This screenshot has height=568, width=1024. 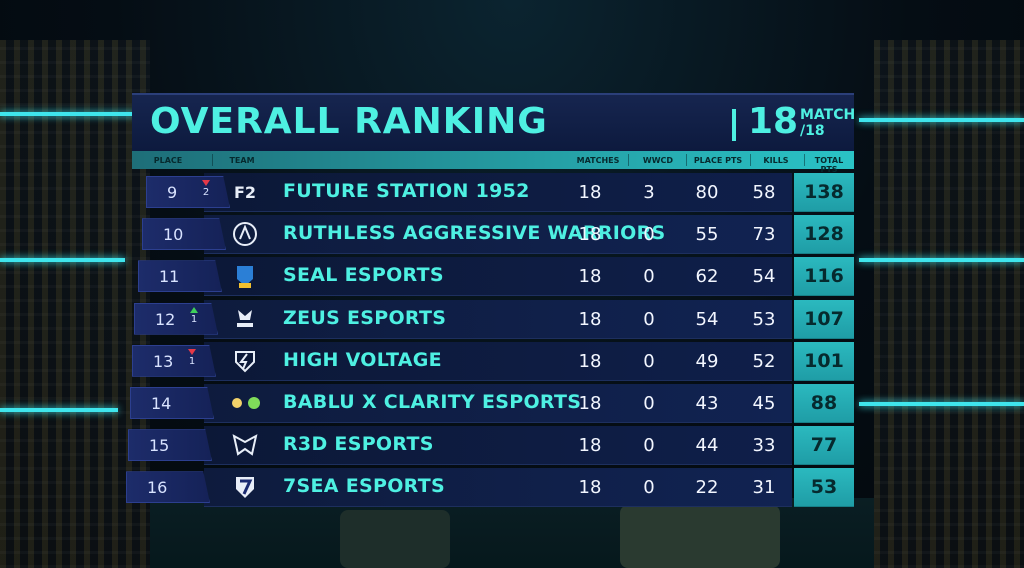 What do you see at coordinates (707, 192) in the screenshot?
I see `place-pts-value: 80` at bounding box center [707, 192].